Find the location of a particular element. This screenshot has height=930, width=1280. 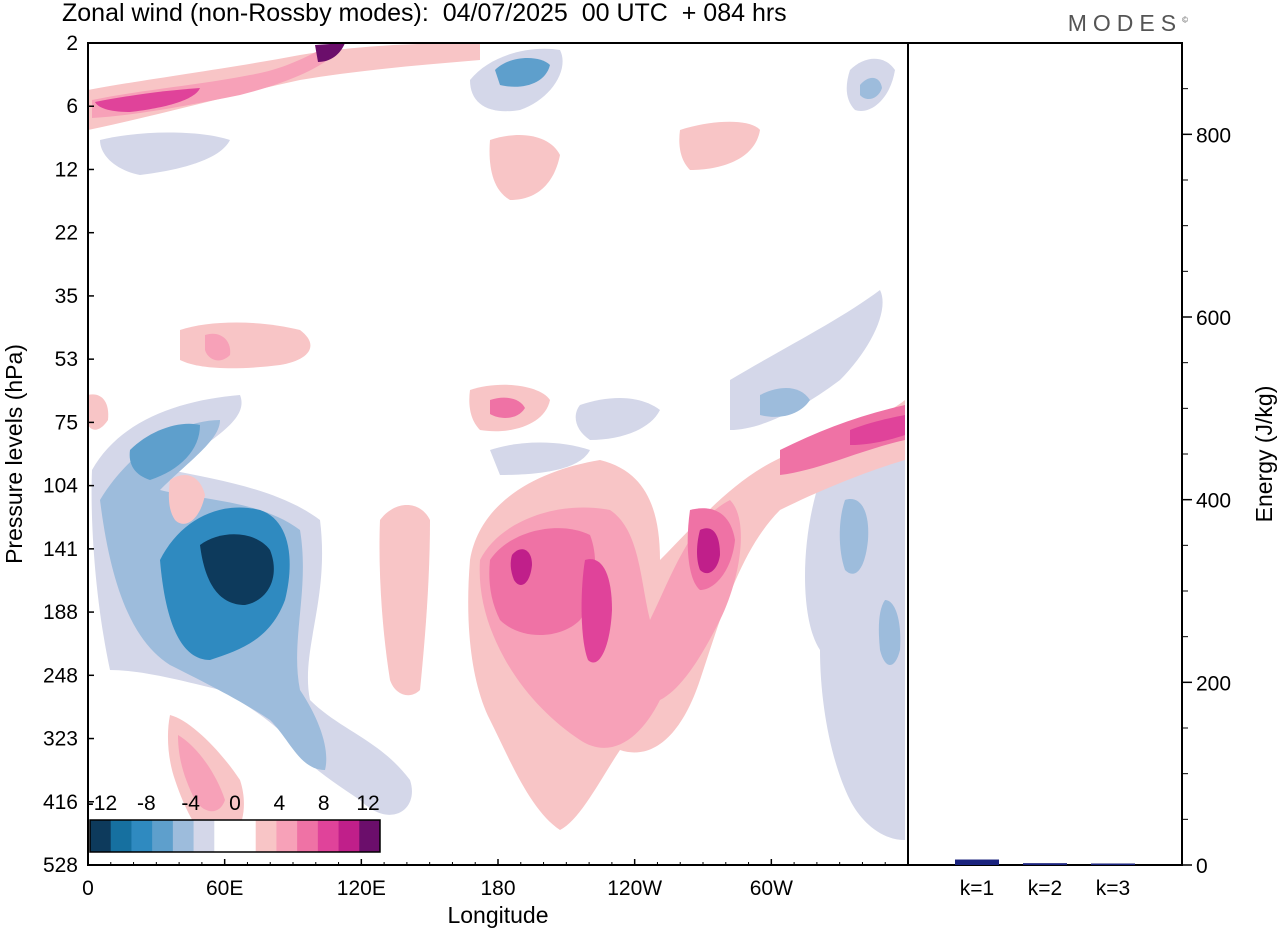

brand-logo: MODES© is located at coordinates (1127, 23).